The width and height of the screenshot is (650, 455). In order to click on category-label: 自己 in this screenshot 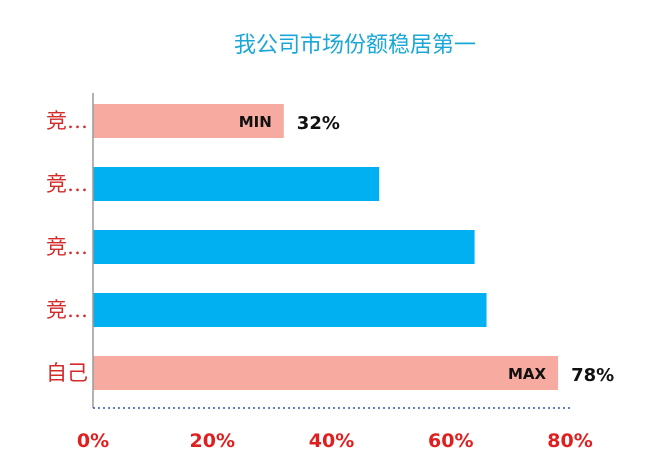, I will do `click(67, 373)`.